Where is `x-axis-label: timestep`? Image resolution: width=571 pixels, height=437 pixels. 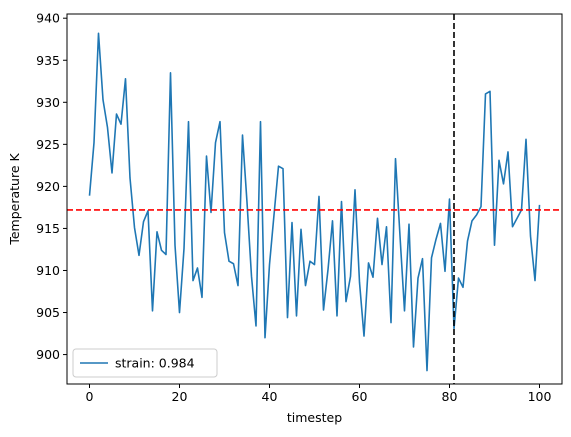
x-axis-label: timestep is located at coordinates (314, 417).